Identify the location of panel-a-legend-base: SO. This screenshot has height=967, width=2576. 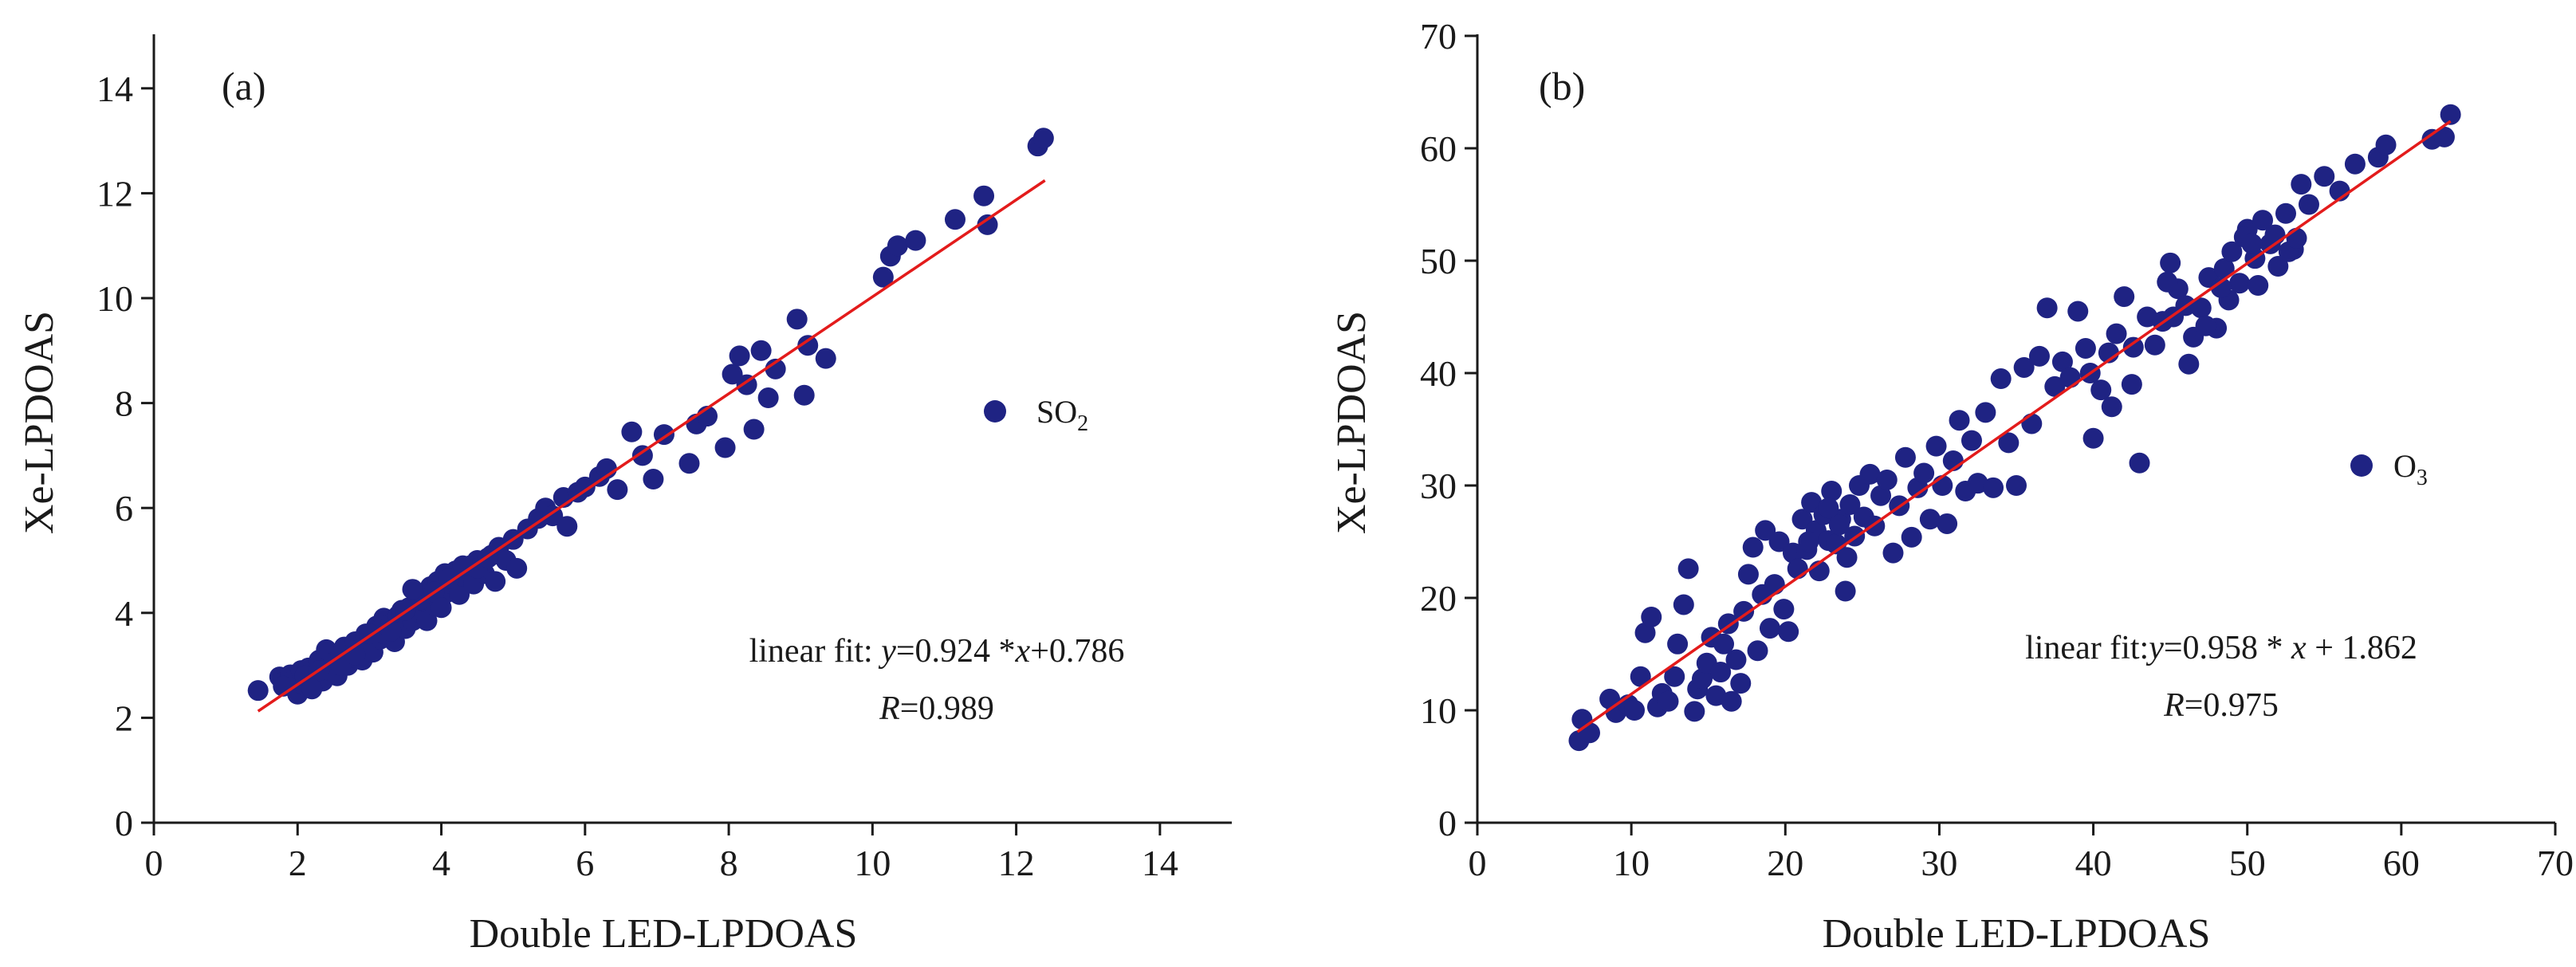
(1056, 412).